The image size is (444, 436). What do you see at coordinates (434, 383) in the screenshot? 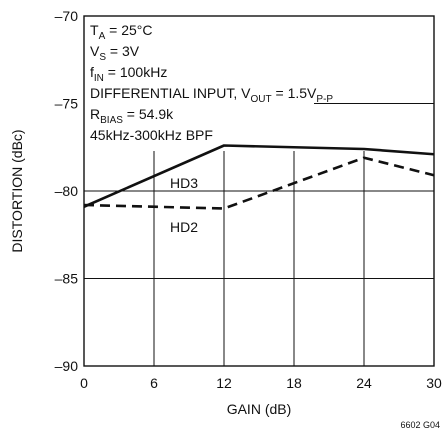
I see `x-tick-label: 30` at bounding box center [434, 383].